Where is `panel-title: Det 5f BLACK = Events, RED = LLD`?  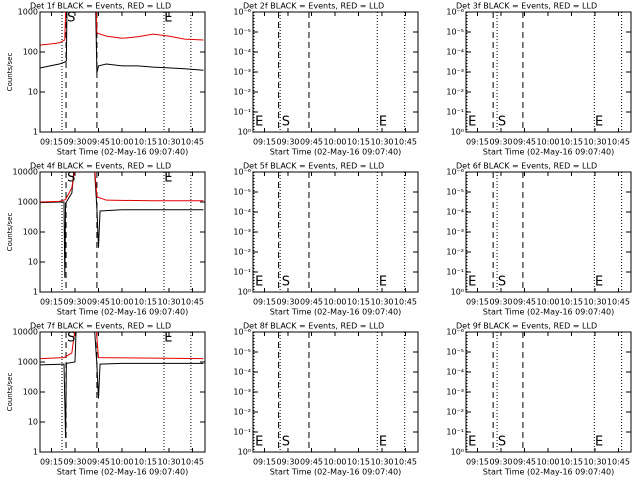 panel-title: Det 5f BLACK = Events, RED = LLD is located at coordinates (313, 166).